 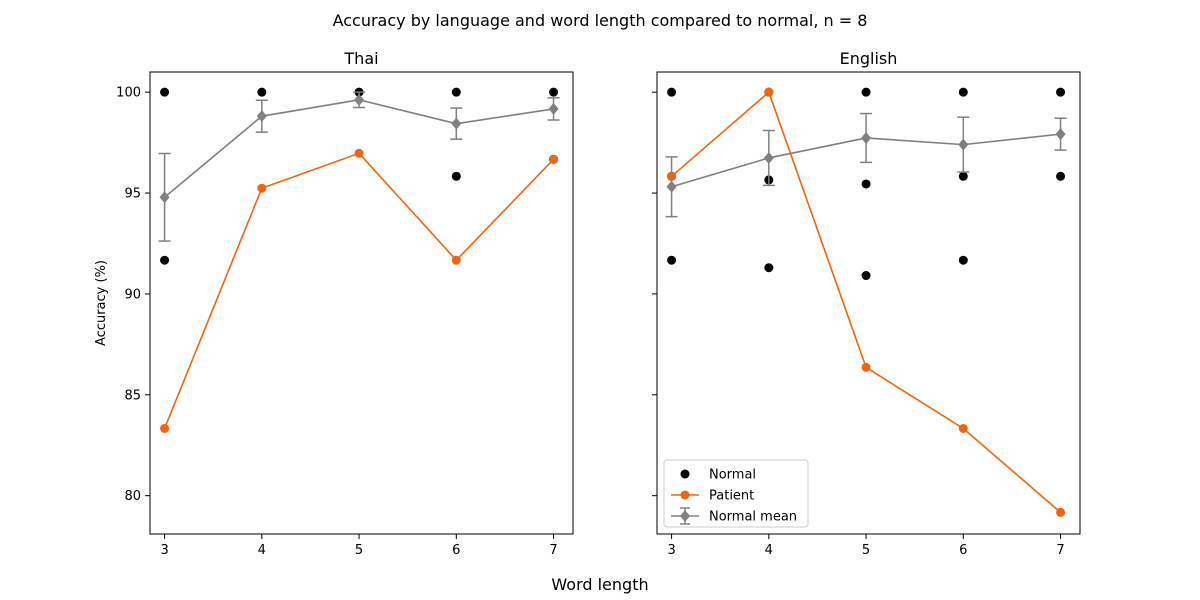 I want to click on y-tick-label: 100, so click(x=128, y=93).